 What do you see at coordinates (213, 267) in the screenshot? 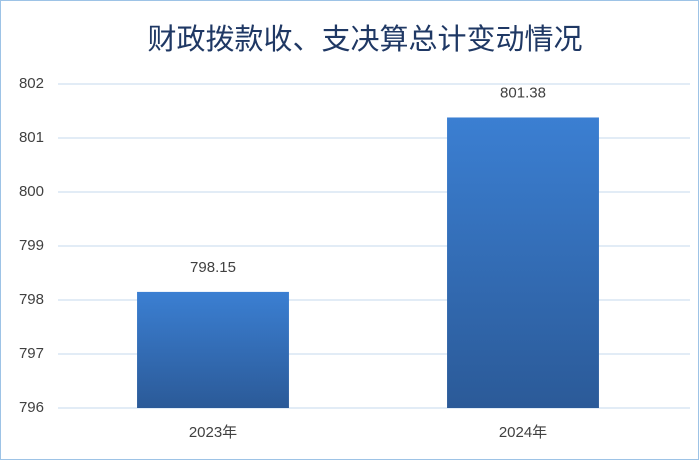
I see `value-label: 798.15` at bounding box center [213, 267].